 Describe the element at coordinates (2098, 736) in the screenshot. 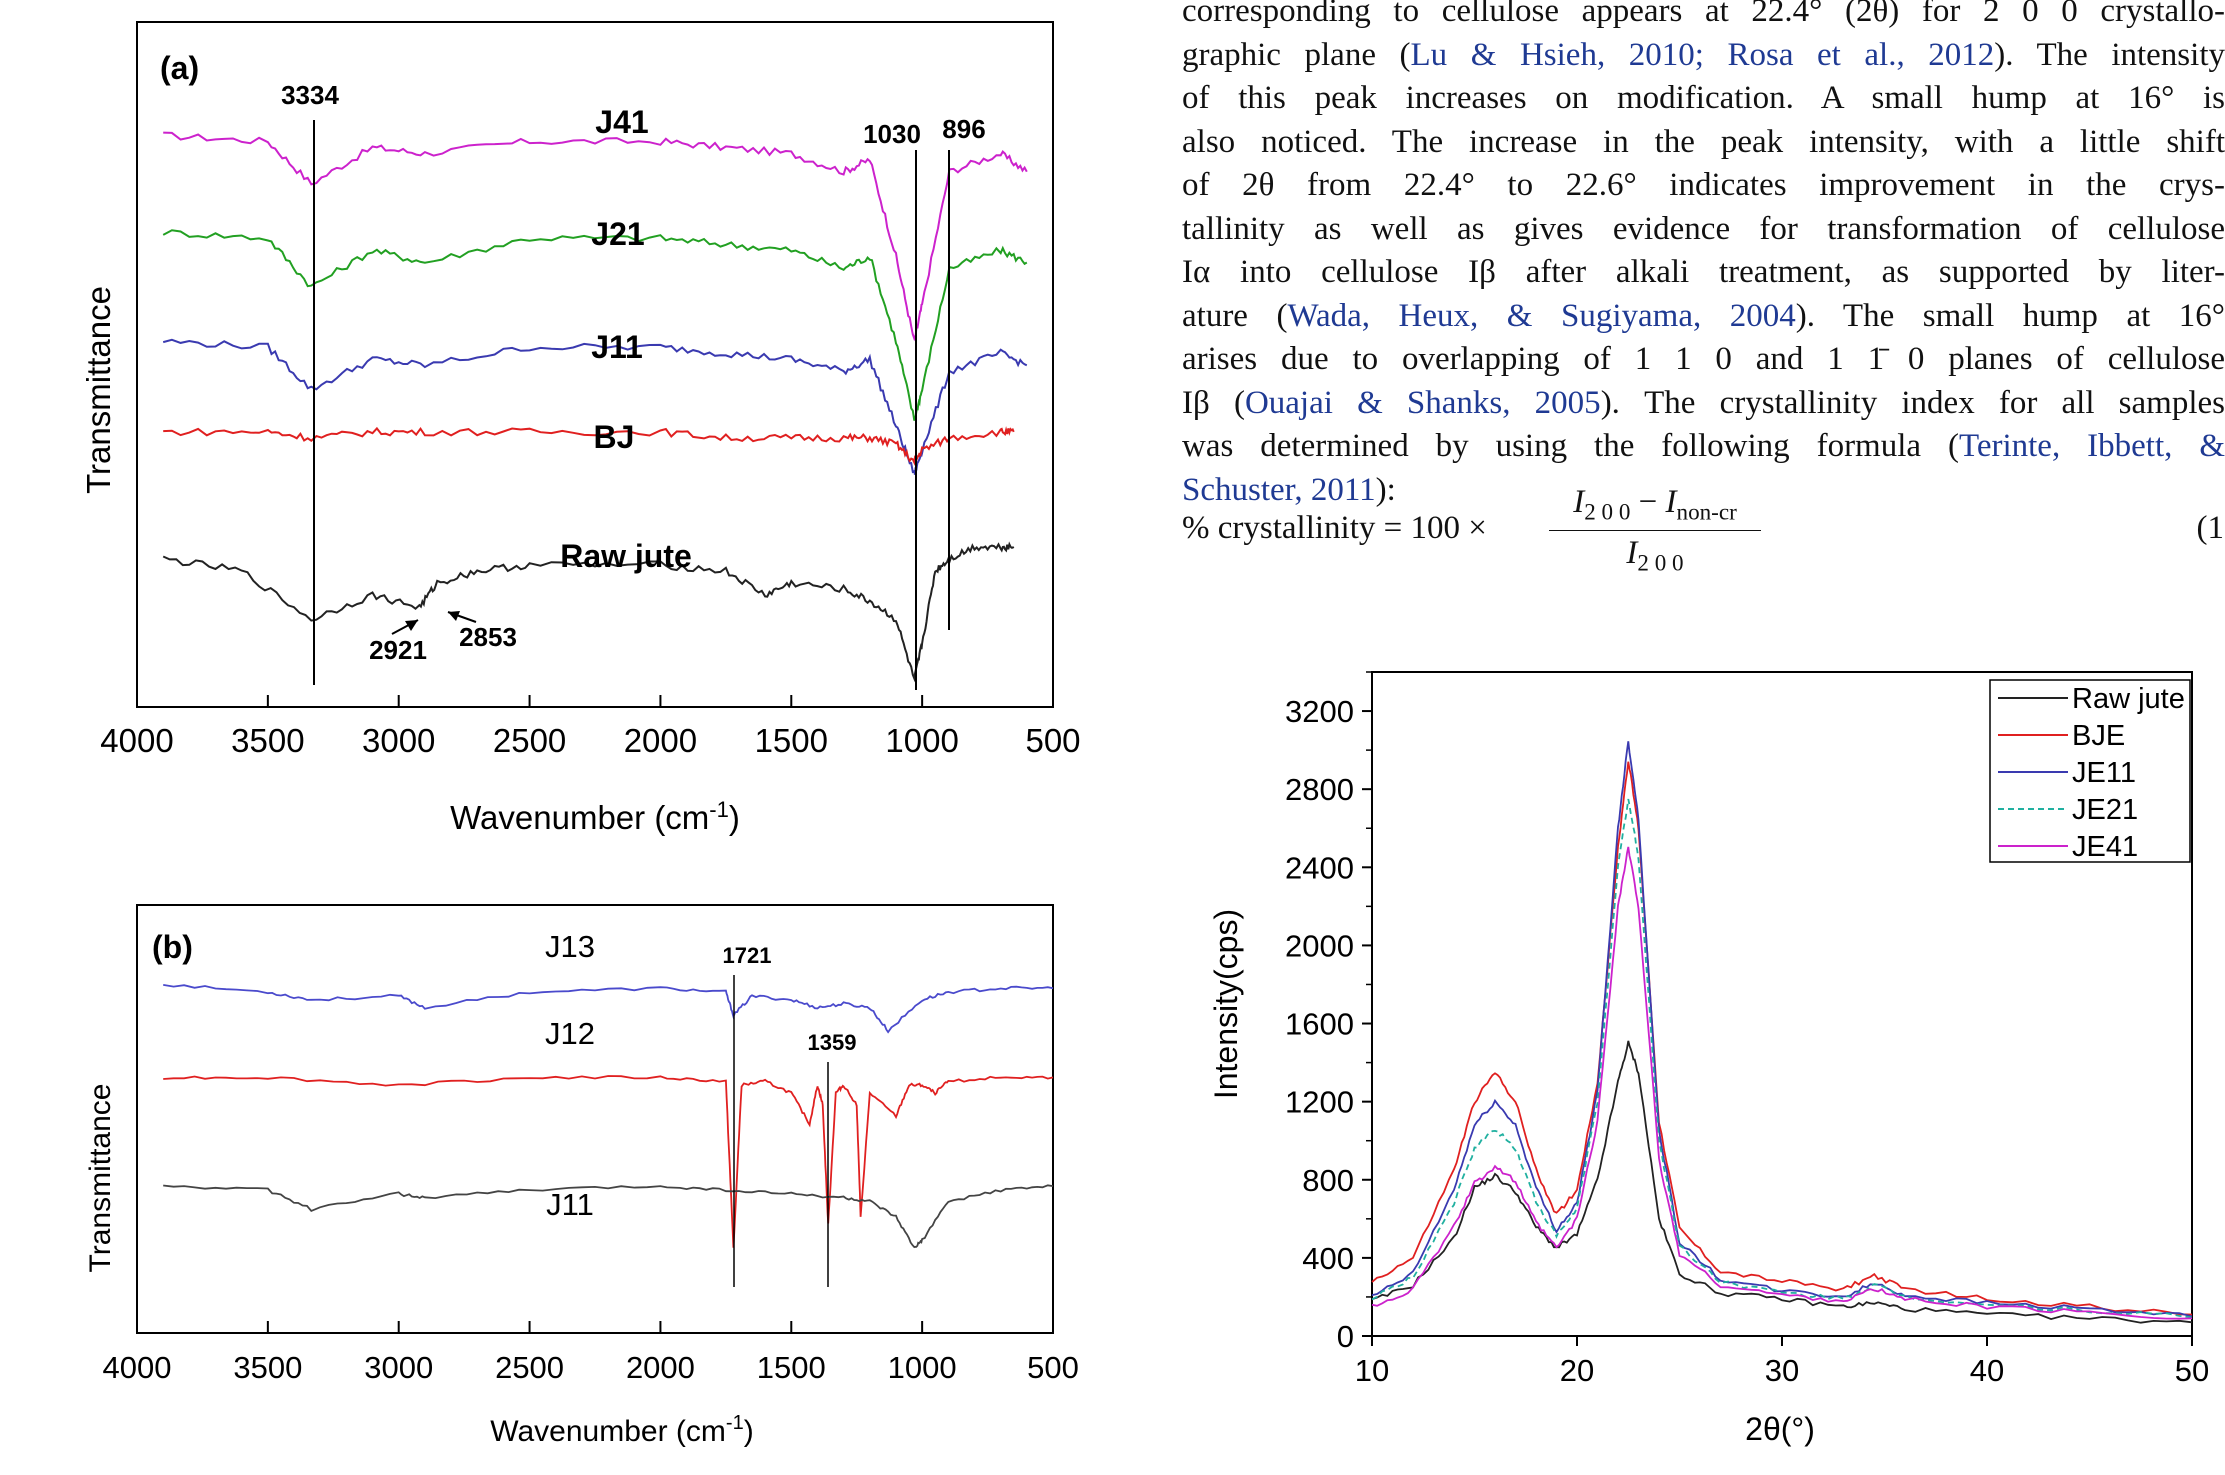

I see `legend-label: BJE` at that location.